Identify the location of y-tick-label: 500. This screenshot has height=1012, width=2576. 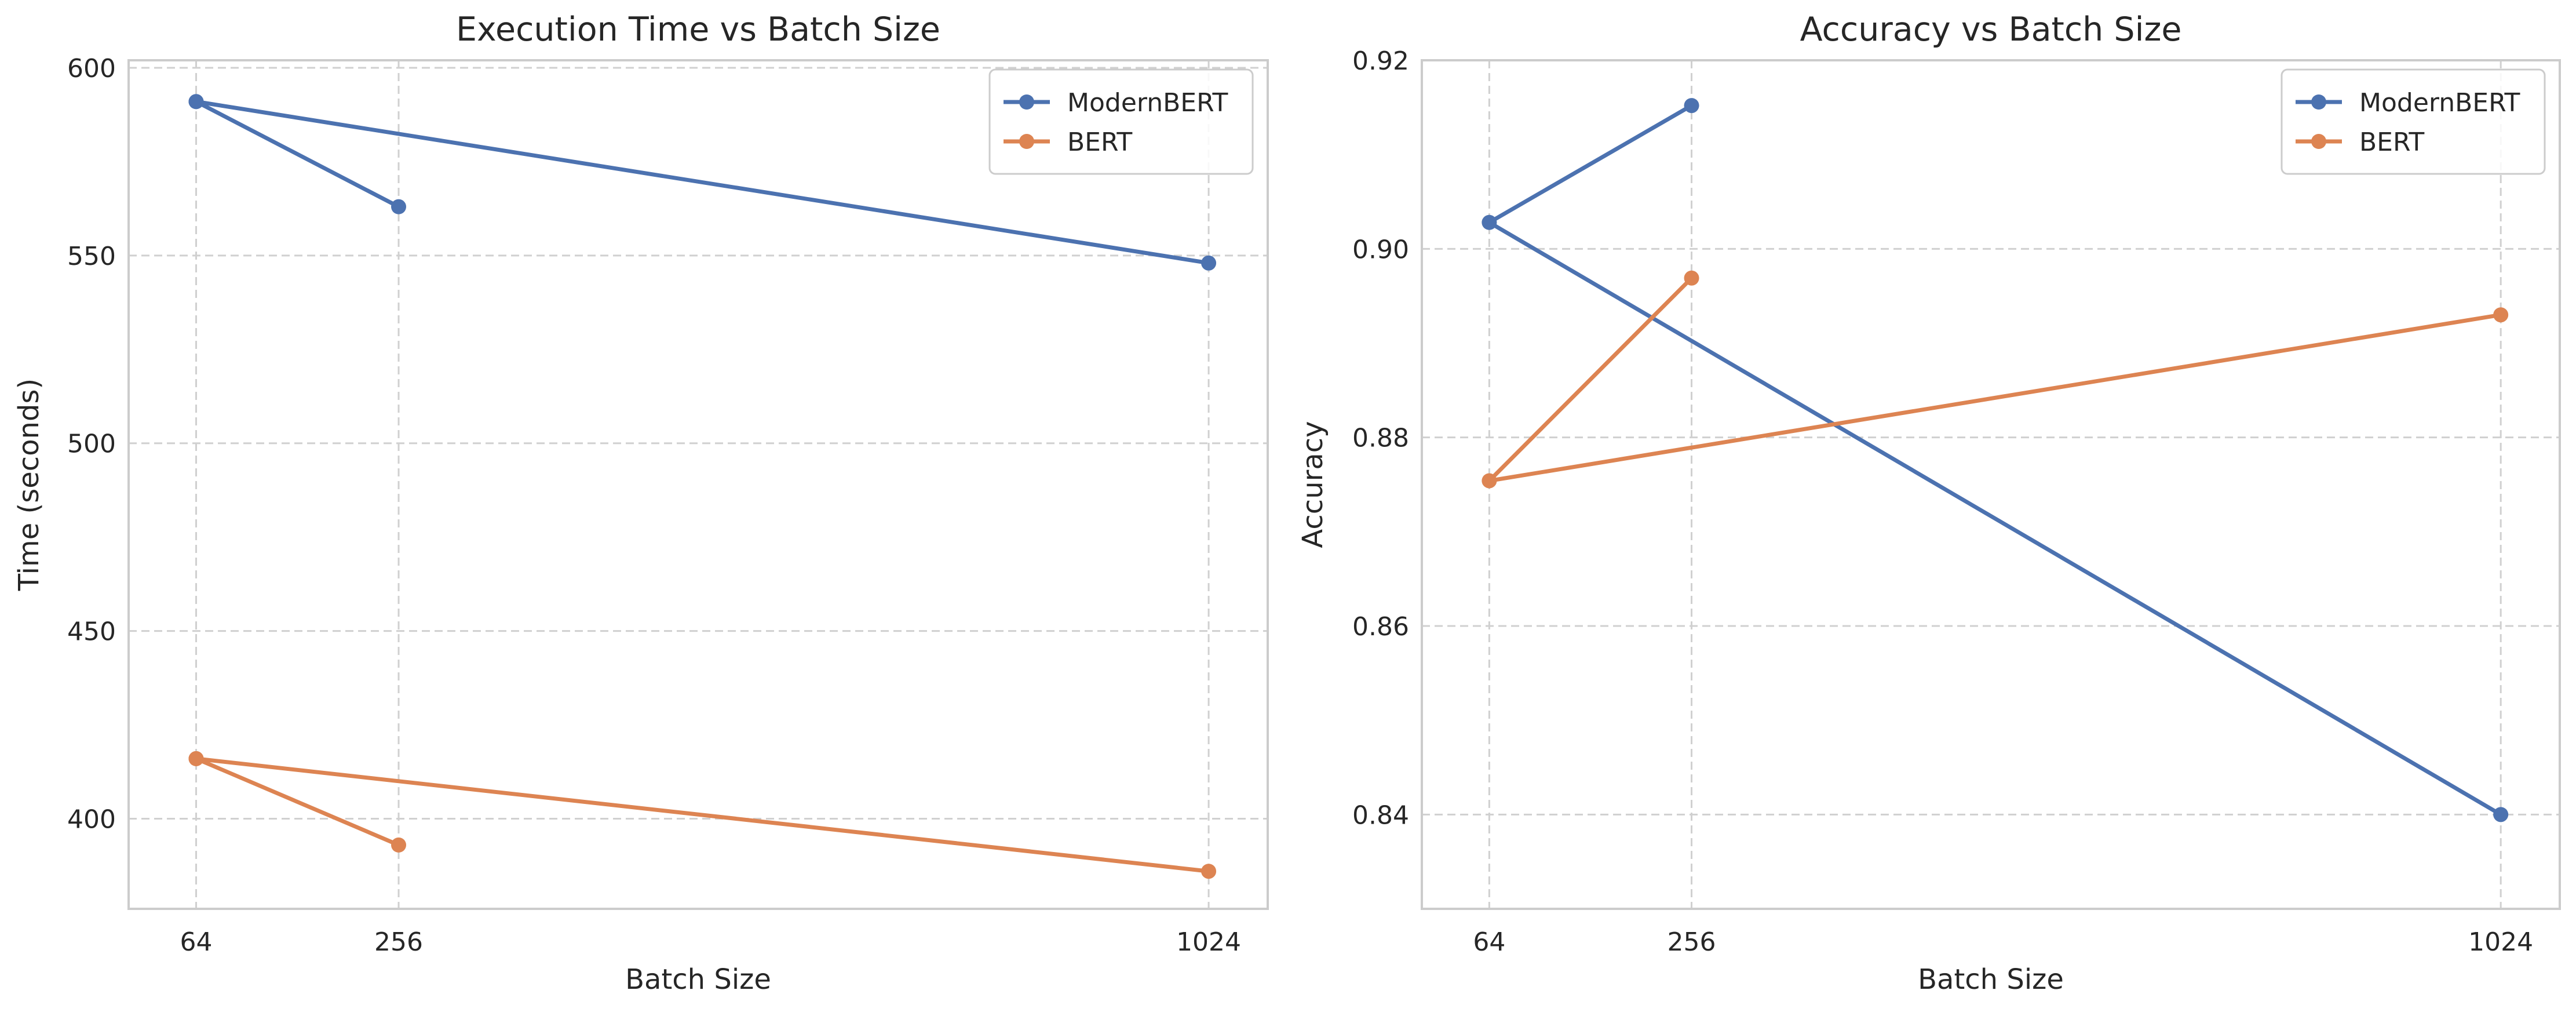
(91, 444).